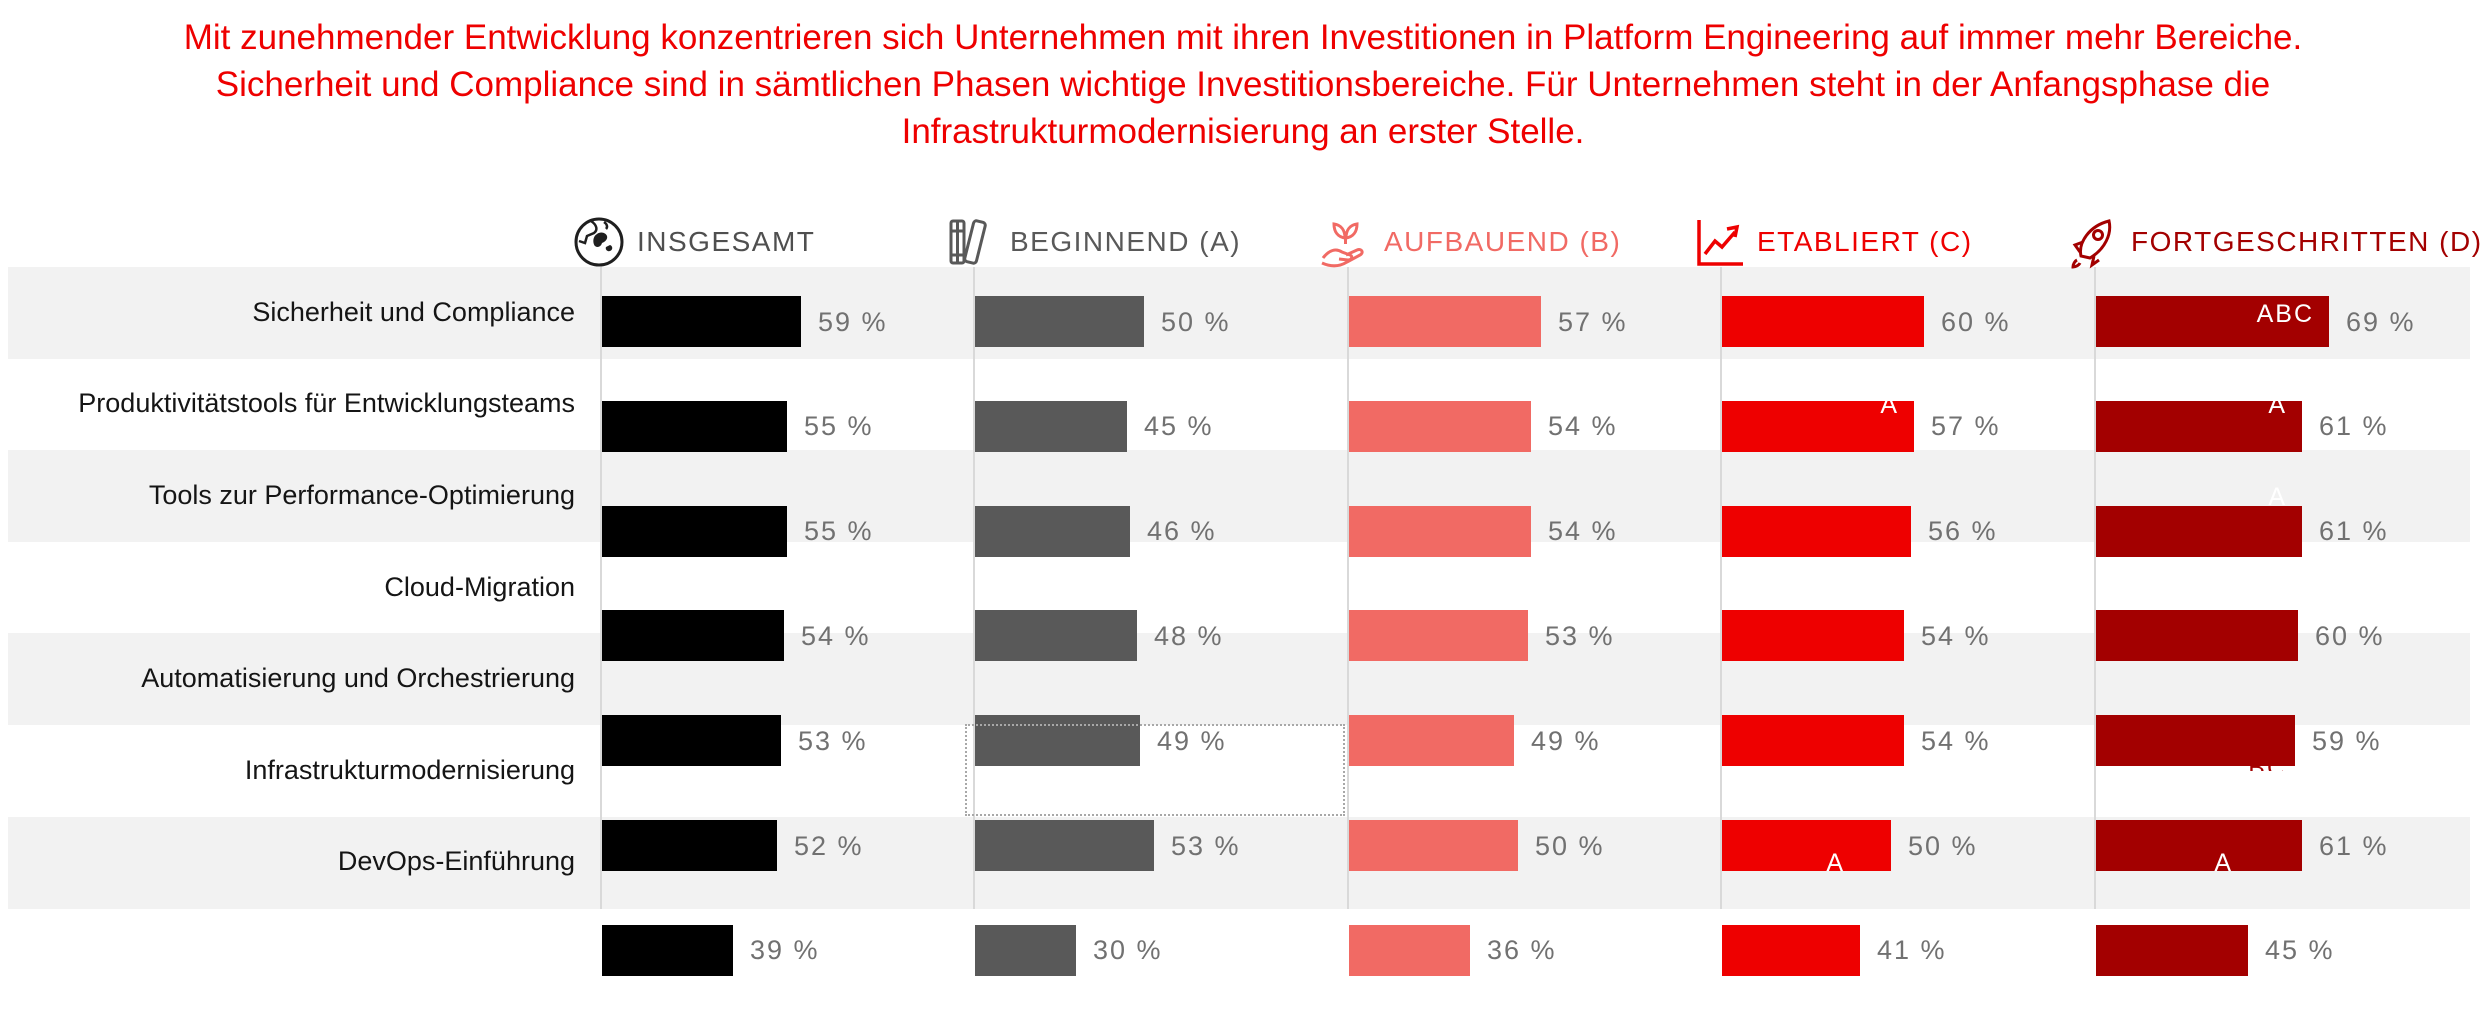 This screenshot has width=2486, height=1010. What do you see at coordinates (1128, 950) in the screenshot?
I see `bar-value-label: 30 %` at bounding box center [1128, 950].